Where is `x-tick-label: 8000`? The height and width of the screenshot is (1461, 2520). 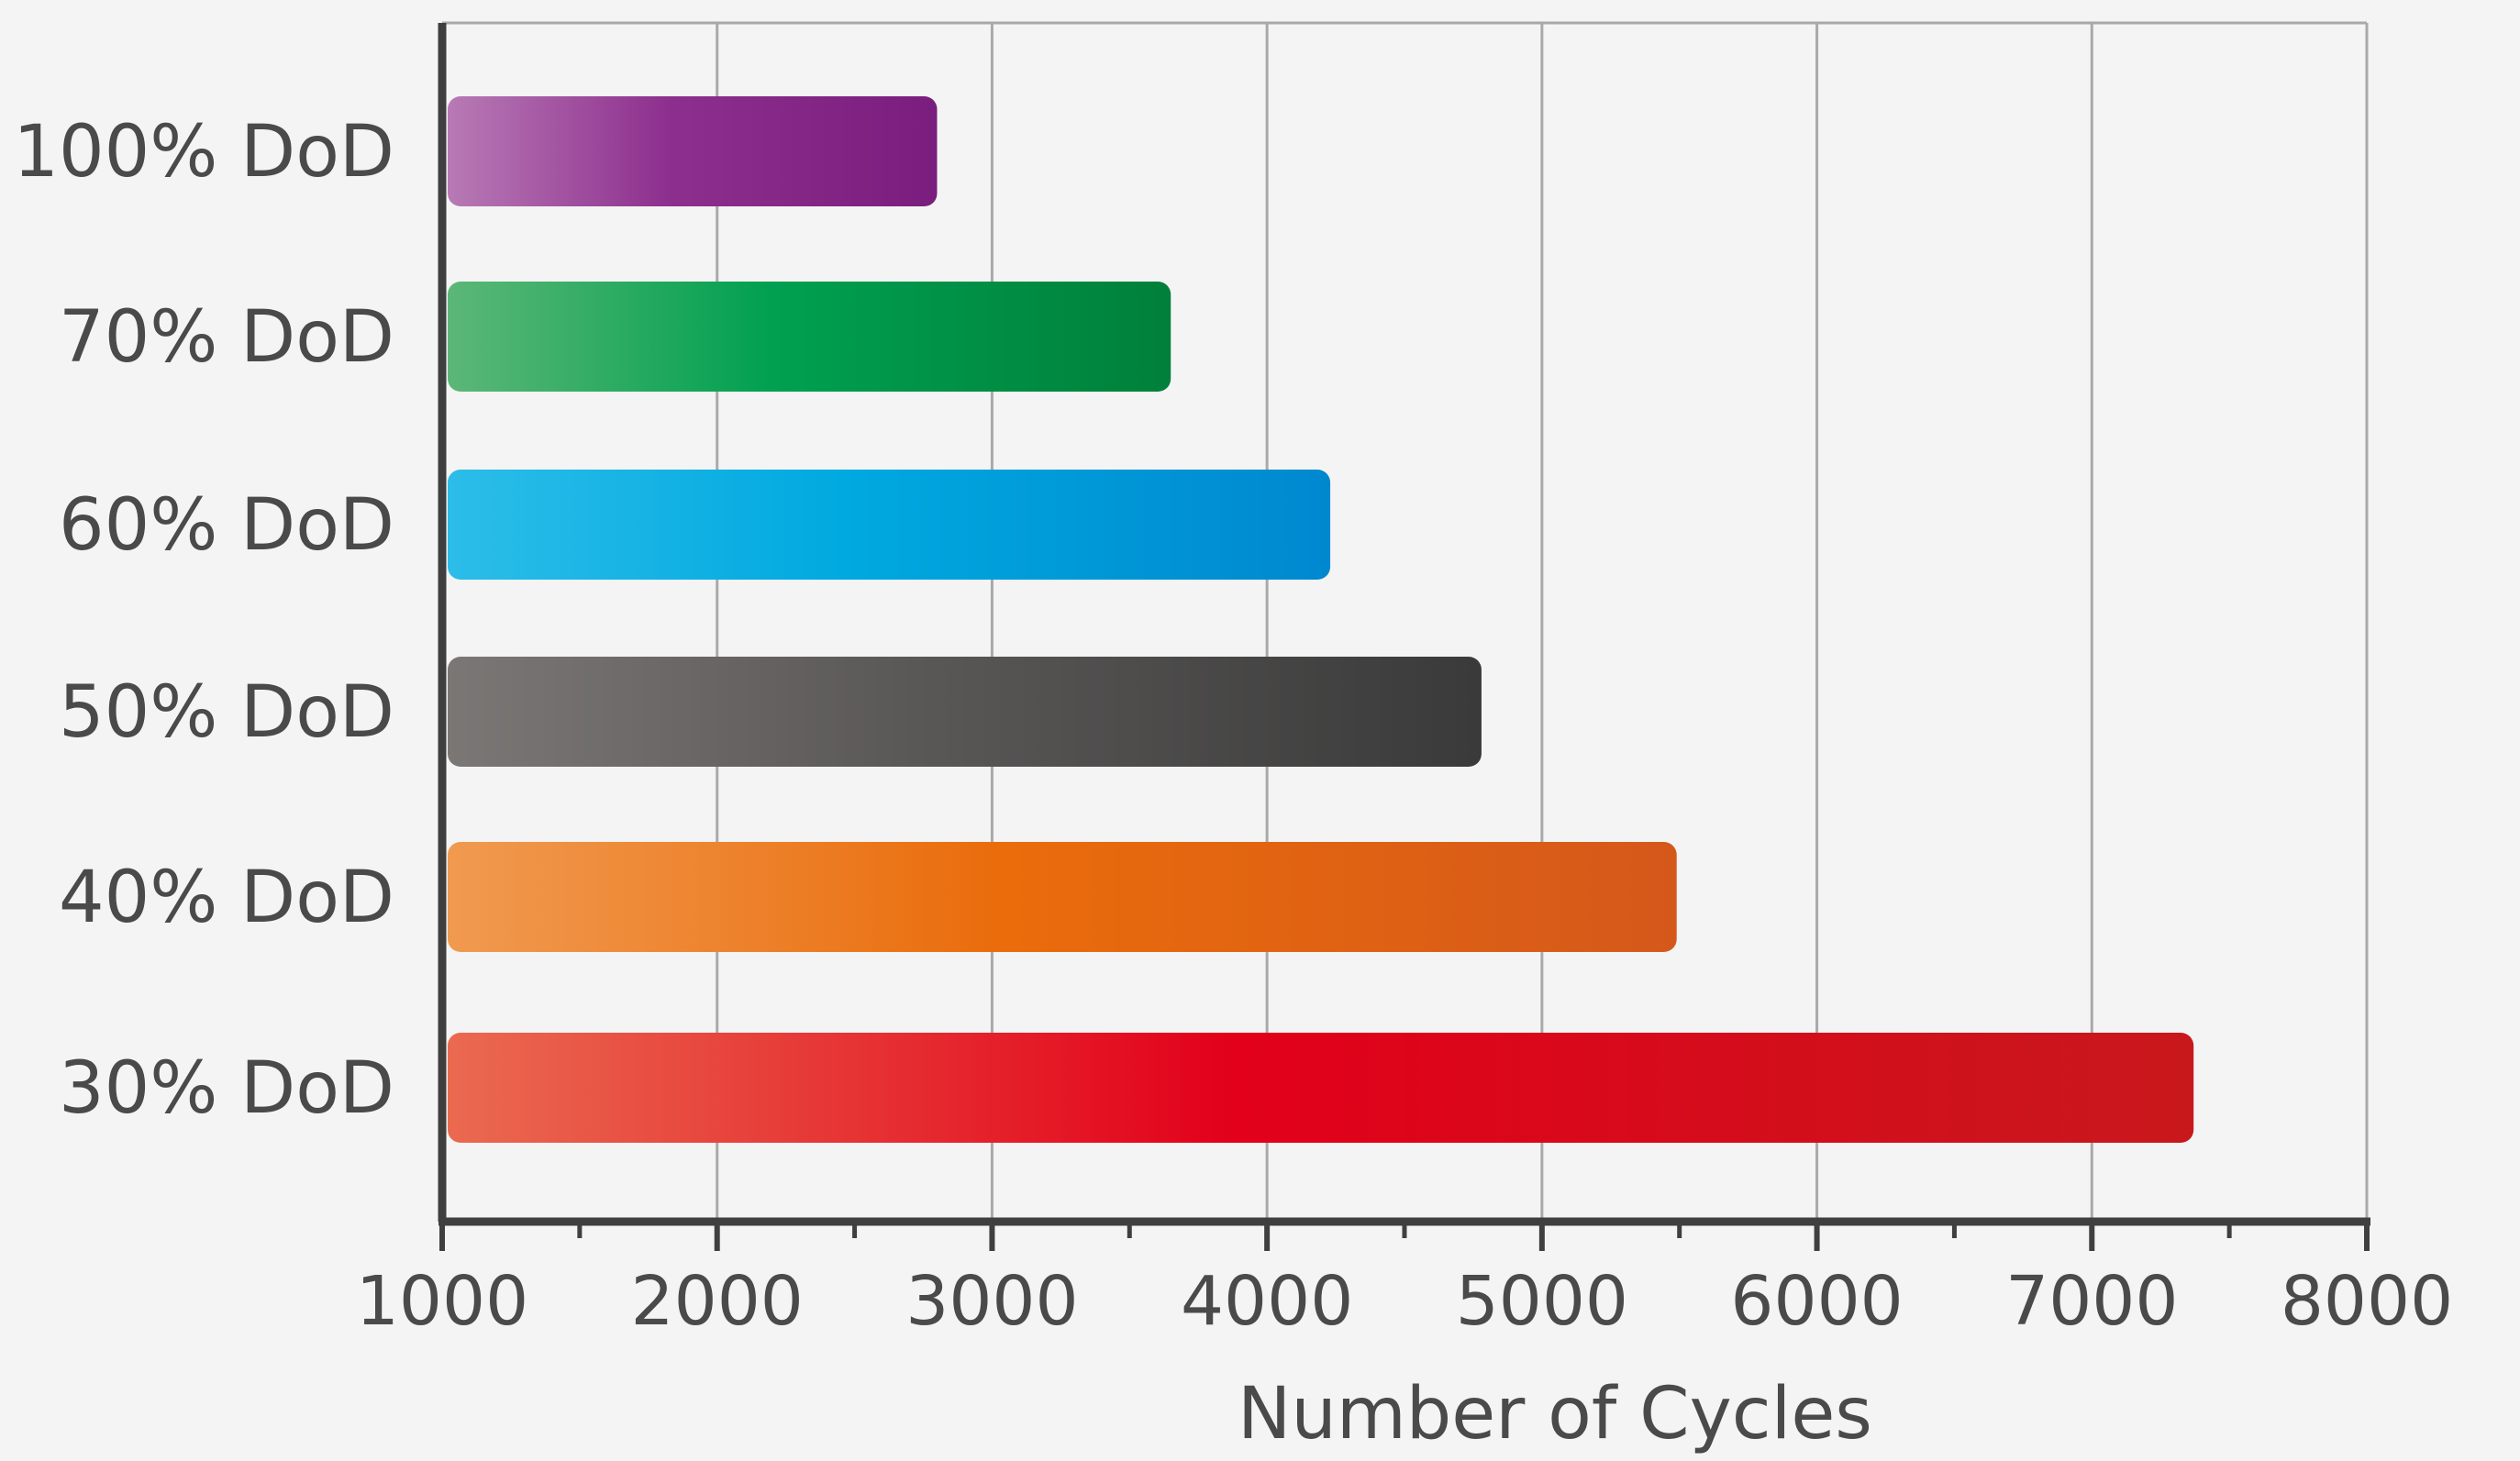 x-tick-label: 8000 is located at coordinates (2367, 1302).